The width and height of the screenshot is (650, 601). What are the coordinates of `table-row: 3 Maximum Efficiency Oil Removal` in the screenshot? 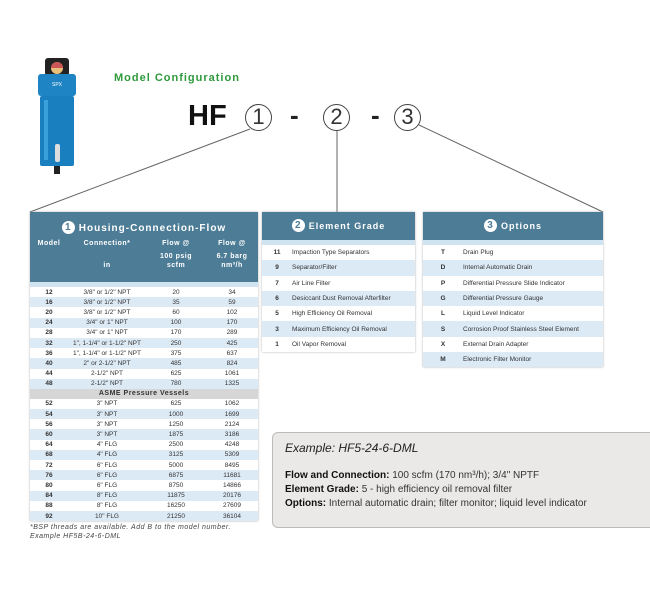 It's located at (338, 329).